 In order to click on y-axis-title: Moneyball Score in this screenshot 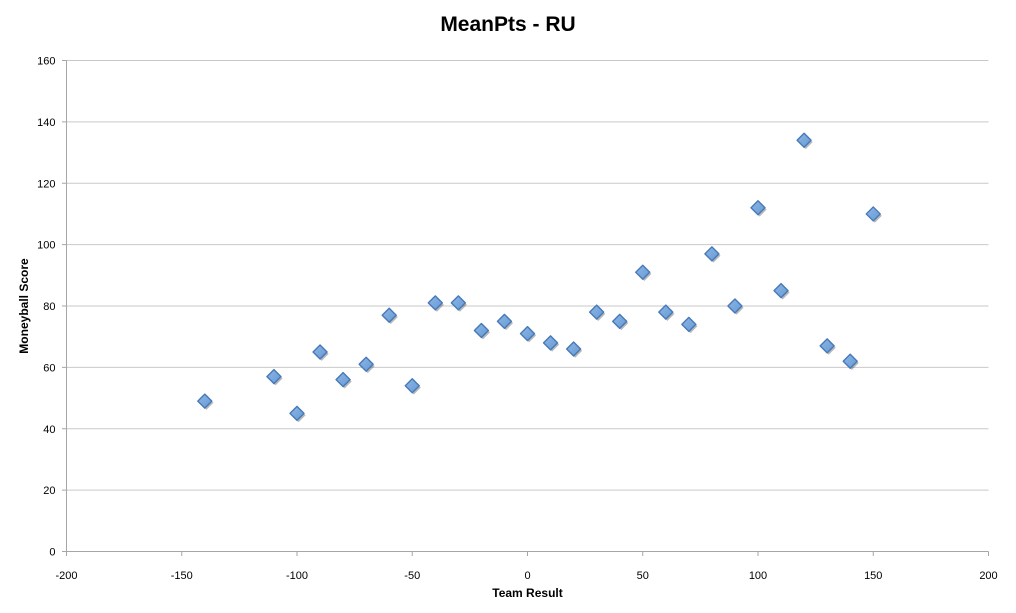, I will do `click(24, 306)`.